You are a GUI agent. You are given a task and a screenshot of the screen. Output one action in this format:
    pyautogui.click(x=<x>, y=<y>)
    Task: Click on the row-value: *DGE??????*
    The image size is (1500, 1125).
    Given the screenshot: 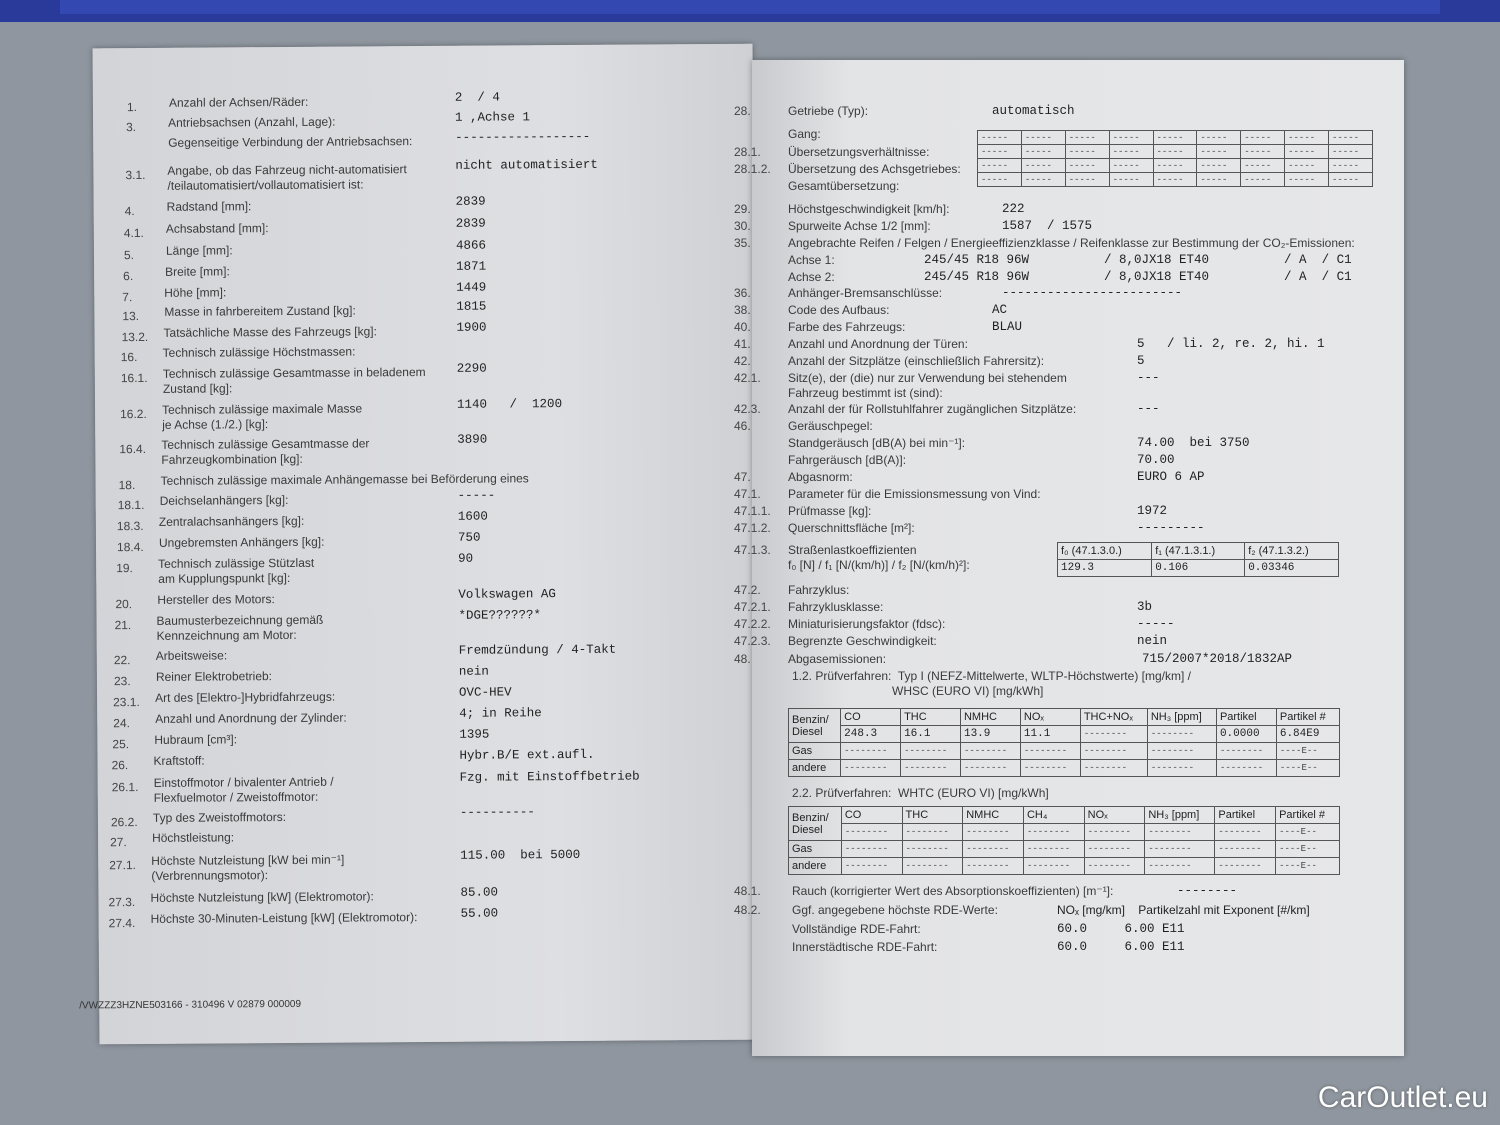 What is the action you would take?
    pyautogui.click(x=500, y=615)
    